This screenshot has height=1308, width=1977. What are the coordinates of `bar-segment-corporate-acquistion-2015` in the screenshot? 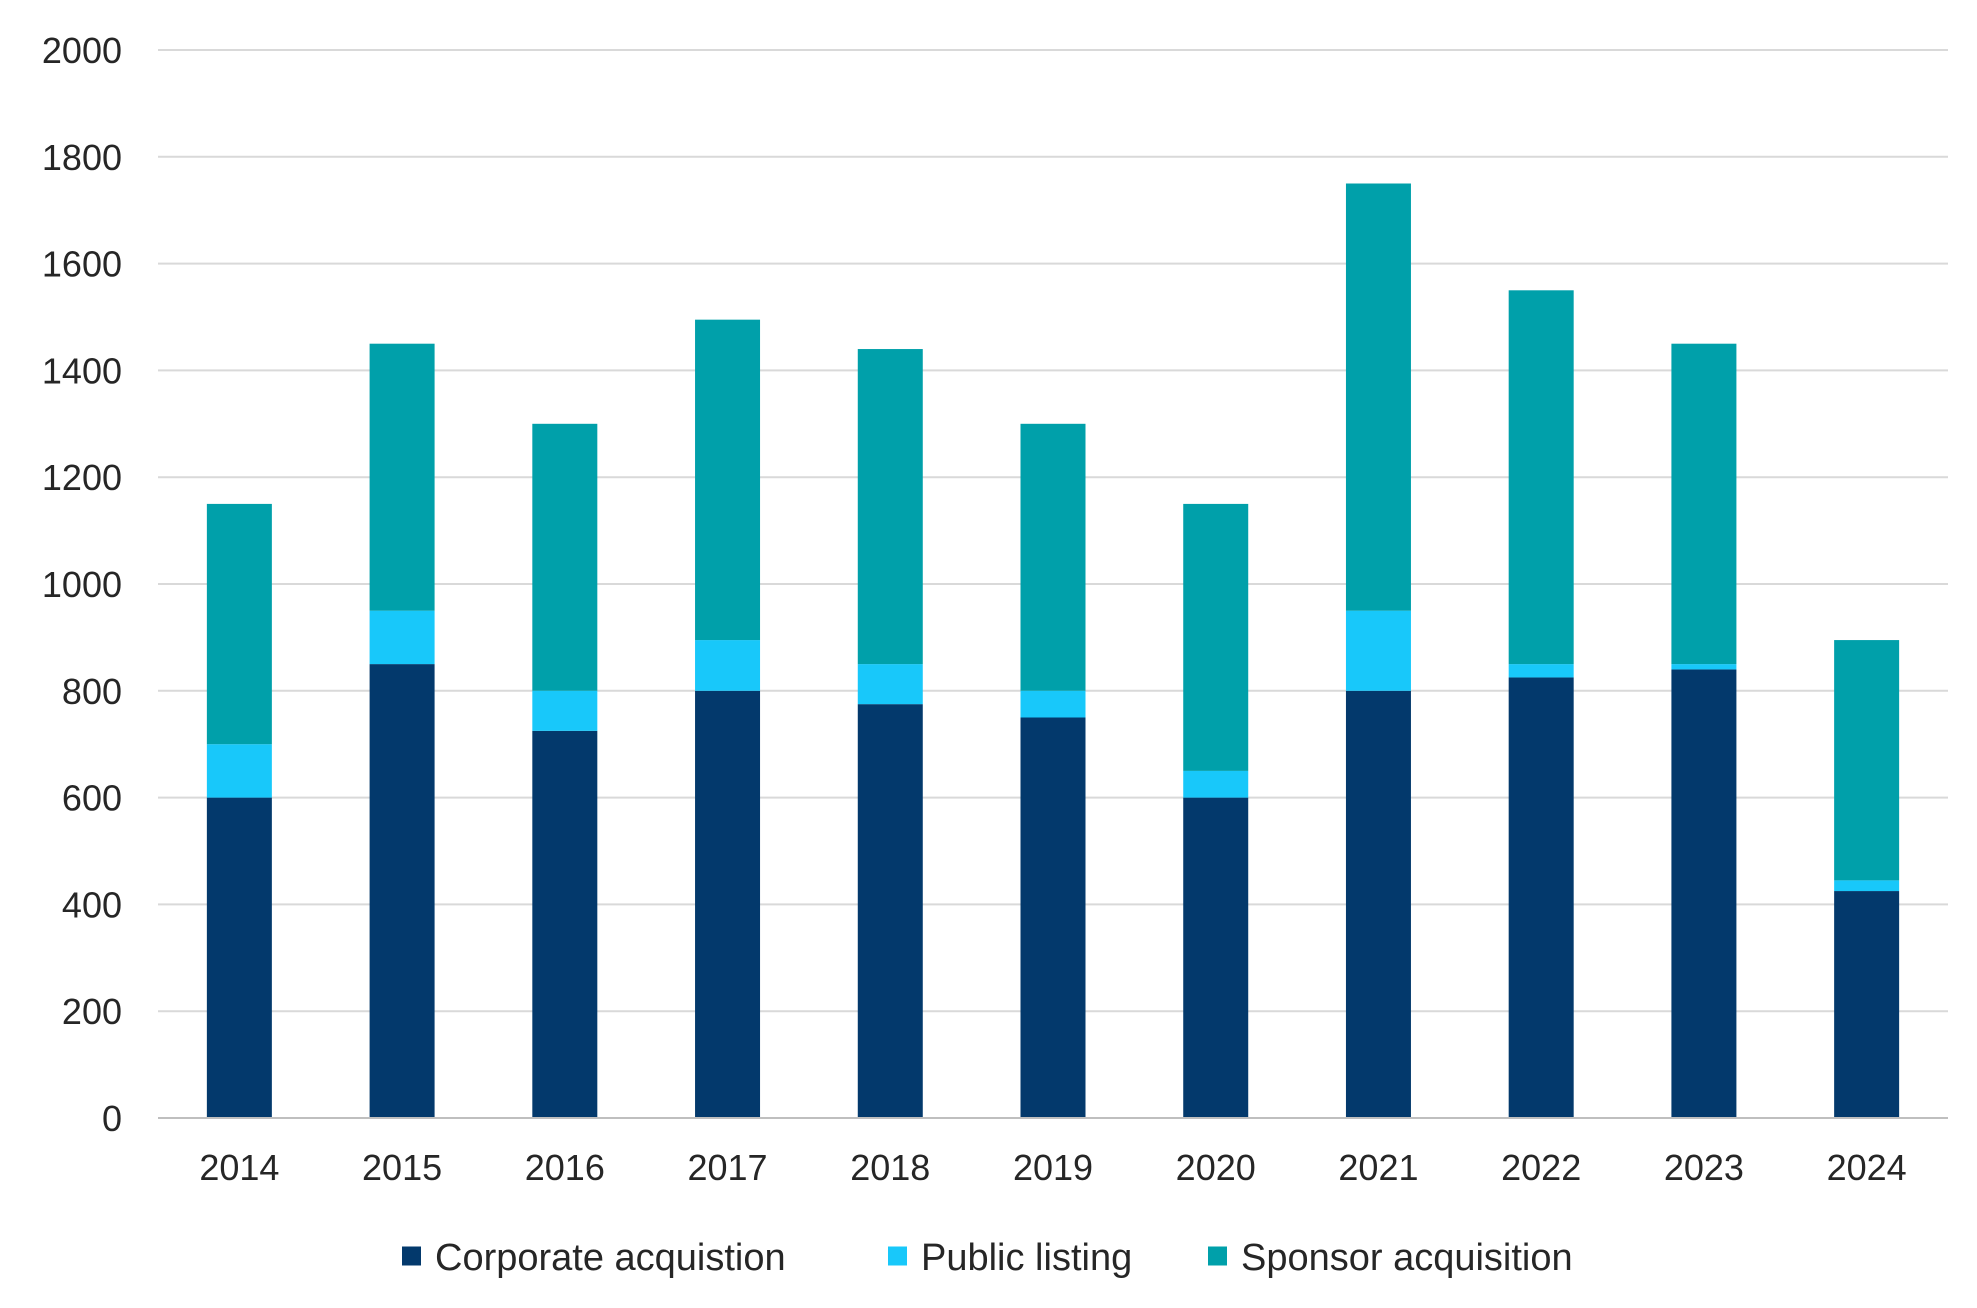 It's located at (402, 891).